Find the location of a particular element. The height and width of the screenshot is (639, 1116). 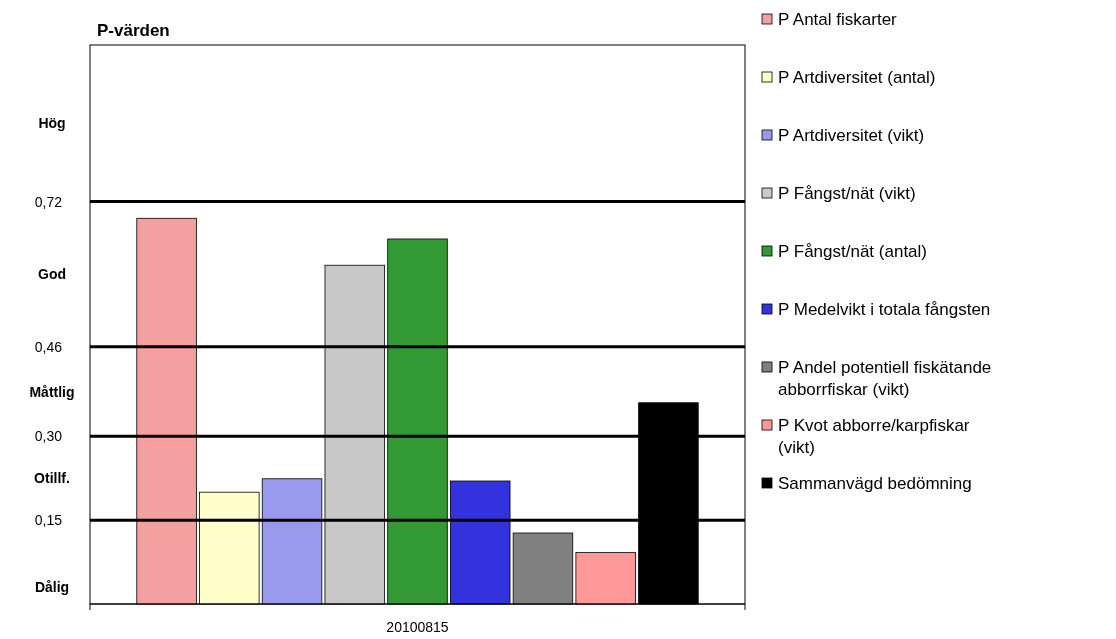

legend-label: P Fångst/nät (antal) is located at coordinates (852, 251).